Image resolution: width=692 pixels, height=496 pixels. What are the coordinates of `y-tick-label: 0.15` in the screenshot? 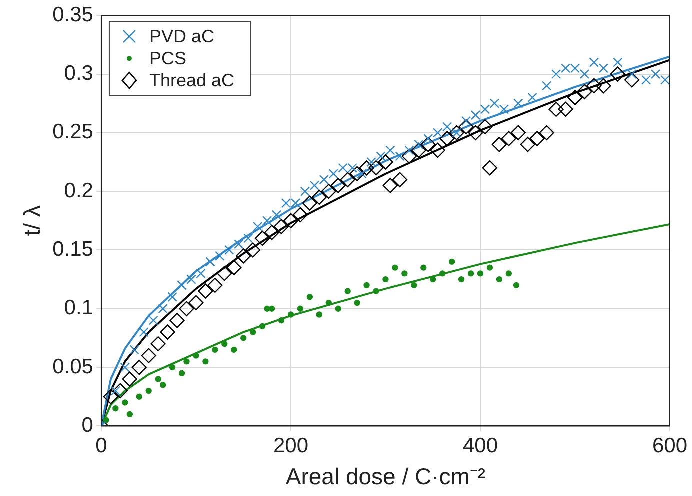 It's located at (73, 250).